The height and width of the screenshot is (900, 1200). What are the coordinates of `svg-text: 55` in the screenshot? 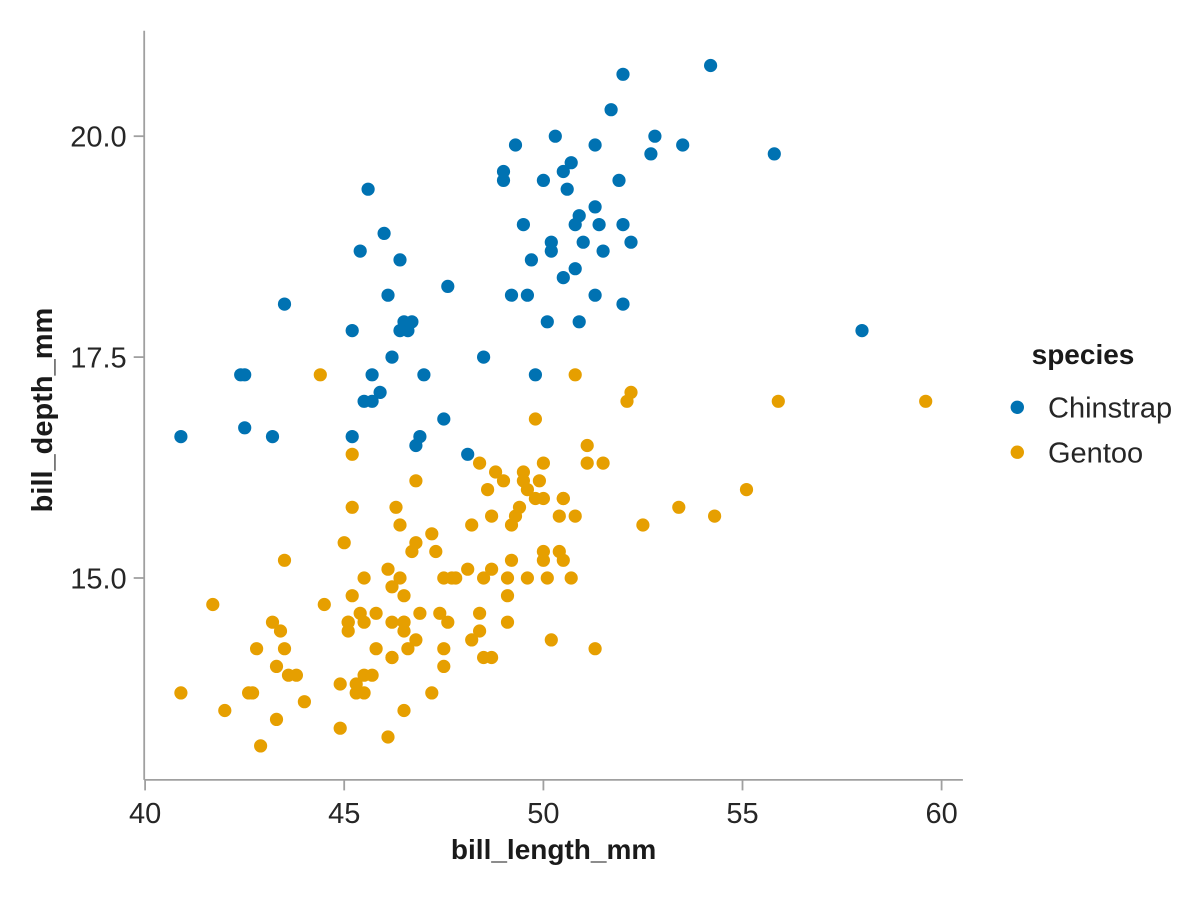 It's located at (742, 814).